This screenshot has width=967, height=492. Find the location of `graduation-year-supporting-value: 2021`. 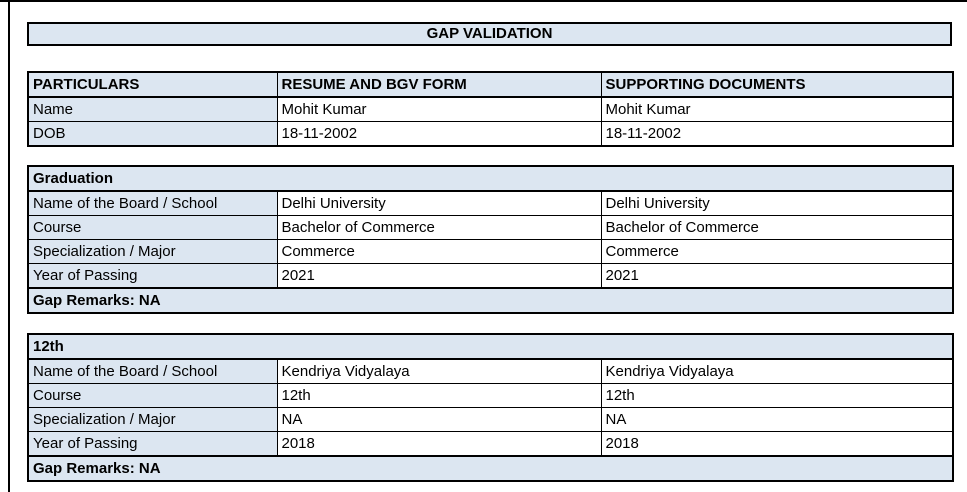

graduation-year-supporting-value: 2021 is located at coordinates (777, 276).